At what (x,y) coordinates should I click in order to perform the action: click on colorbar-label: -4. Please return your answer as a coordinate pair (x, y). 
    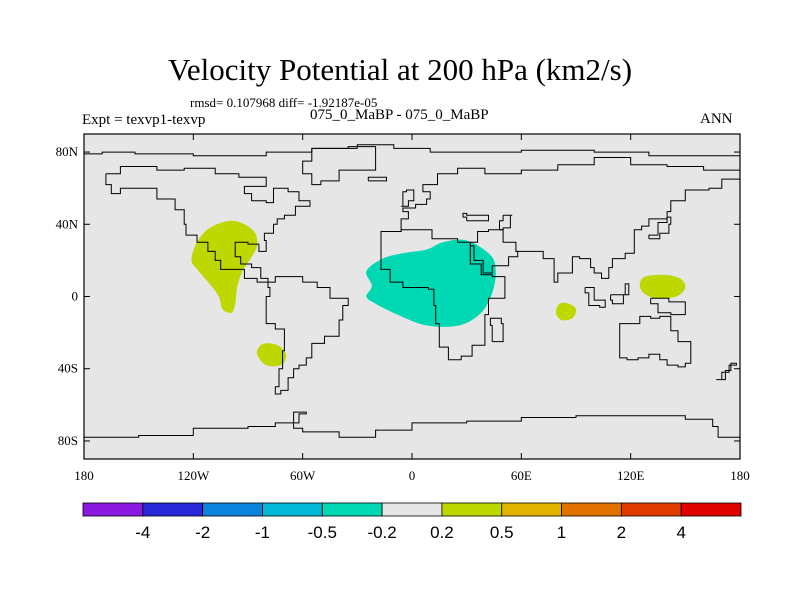
    Looking at the image, I should click on (142, 532).